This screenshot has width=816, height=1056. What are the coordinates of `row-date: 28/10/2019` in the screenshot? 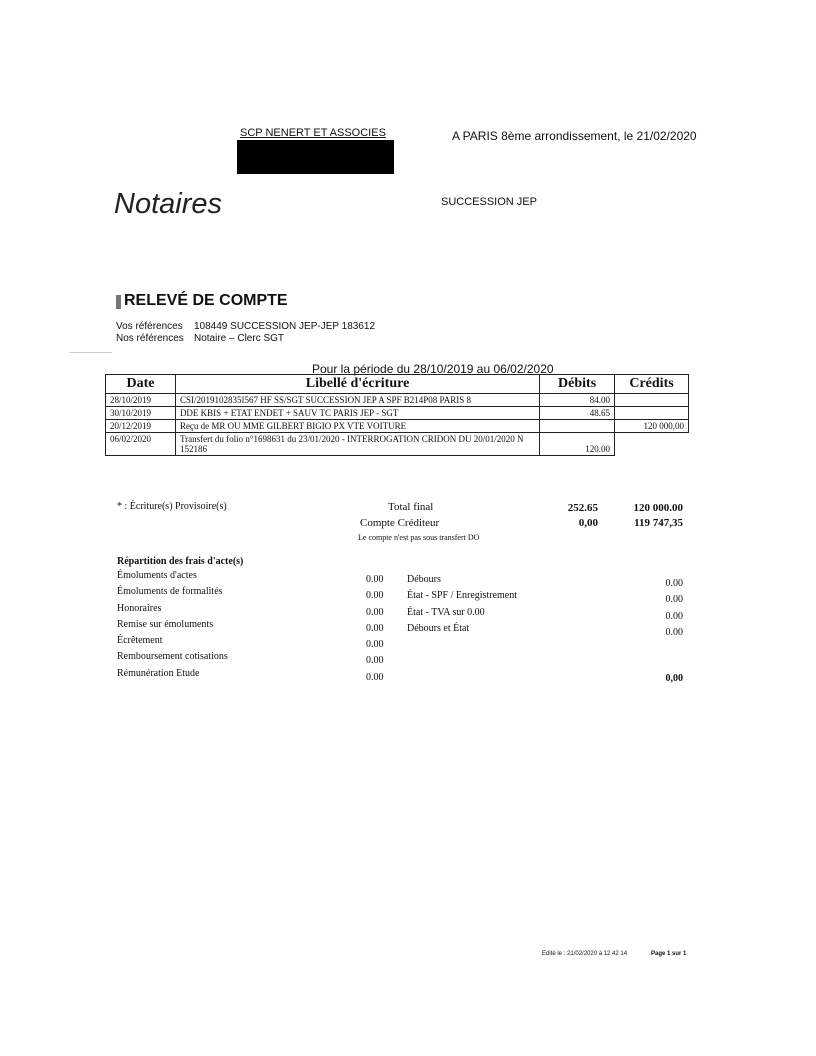 It's located at (140, 400).